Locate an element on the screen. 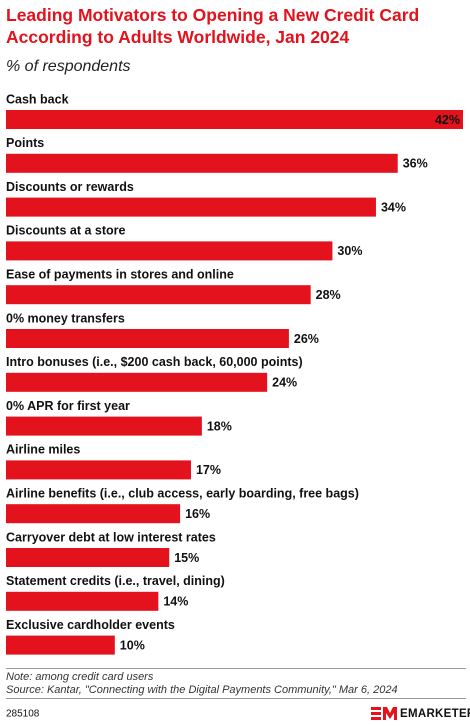 The width and height of the screenshot is (470, 726). category-label: Discounts or rewards is located at coordinates (70, 187).